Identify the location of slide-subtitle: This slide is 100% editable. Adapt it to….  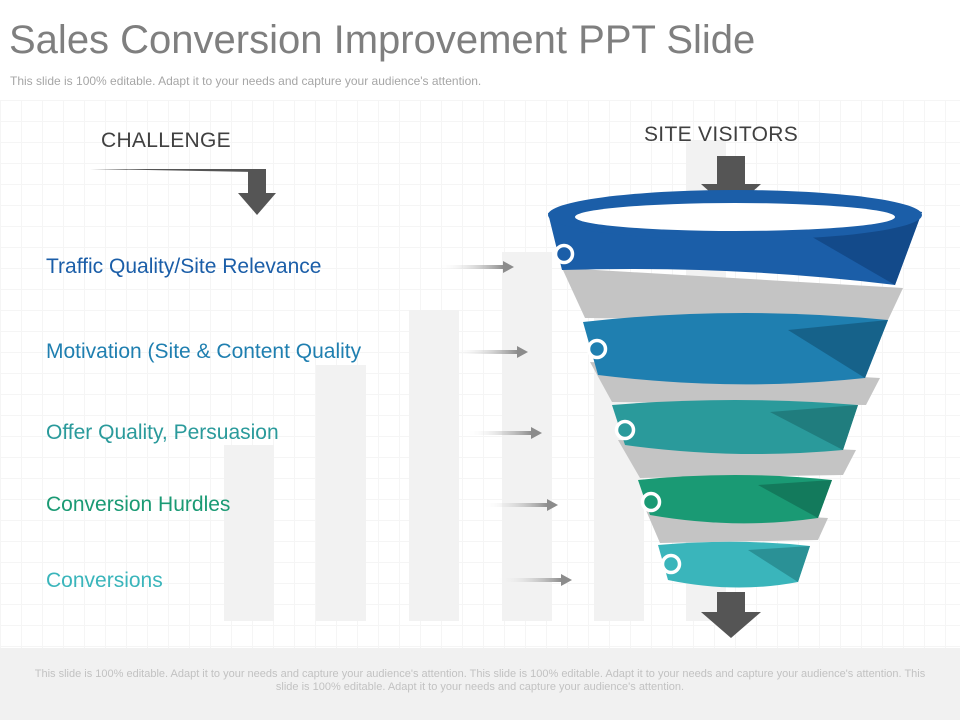
(246, 81).